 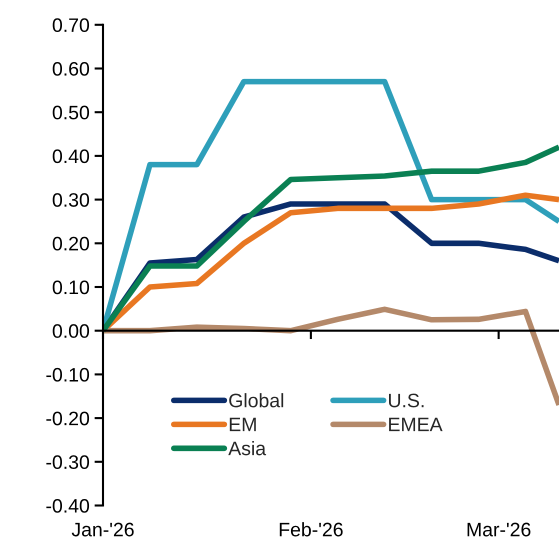 I want to click on y-tick-label: 0.30, so click(x=71, y=200).